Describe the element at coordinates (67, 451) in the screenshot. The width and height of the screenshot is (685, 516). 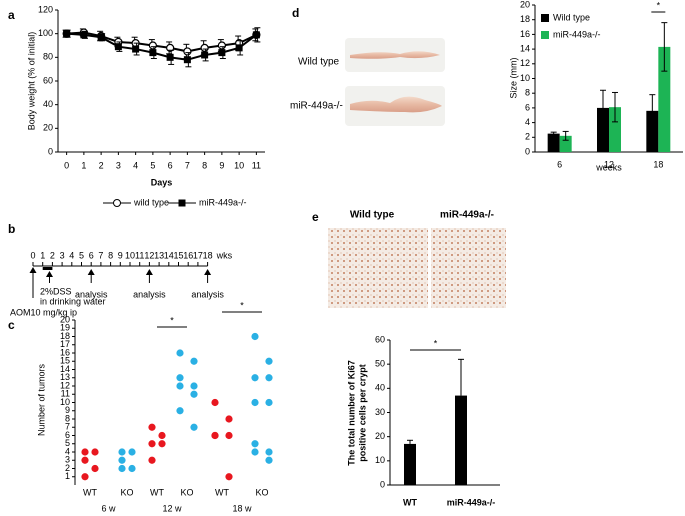
I see `y-tick-label: 4` at that location.